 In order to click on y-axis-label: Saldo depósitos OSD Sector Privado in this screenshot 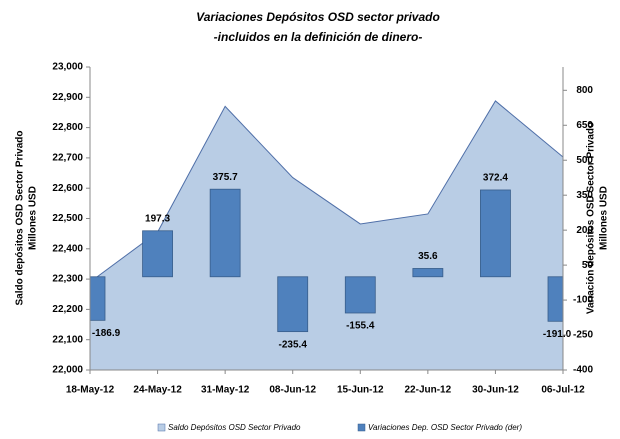, I will do `click(20, 217)`.